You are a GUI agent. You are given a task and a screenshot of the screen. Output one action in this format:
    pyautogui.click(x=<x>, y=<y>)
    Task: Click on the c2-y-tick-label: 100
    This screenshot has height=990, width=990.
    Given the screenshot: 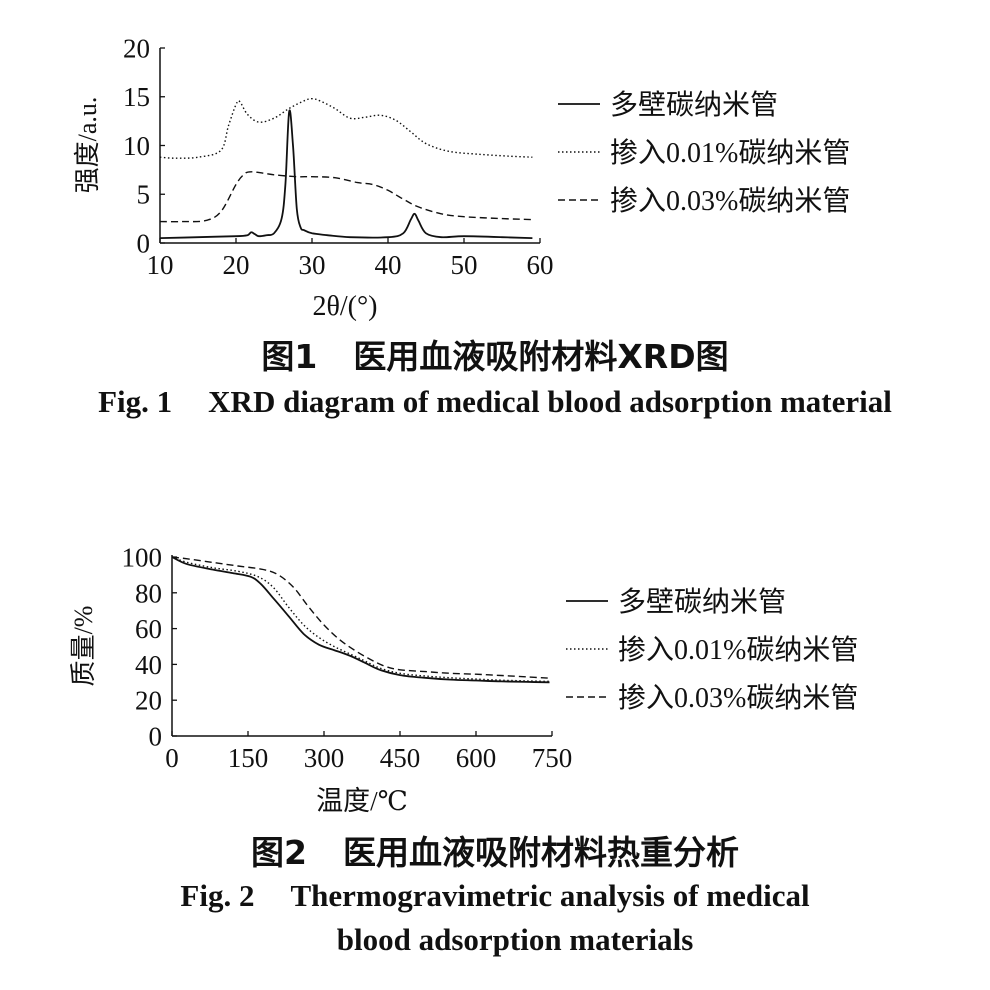 What is the action you would take?
    pyautogui.click(x=142, y=557)
    